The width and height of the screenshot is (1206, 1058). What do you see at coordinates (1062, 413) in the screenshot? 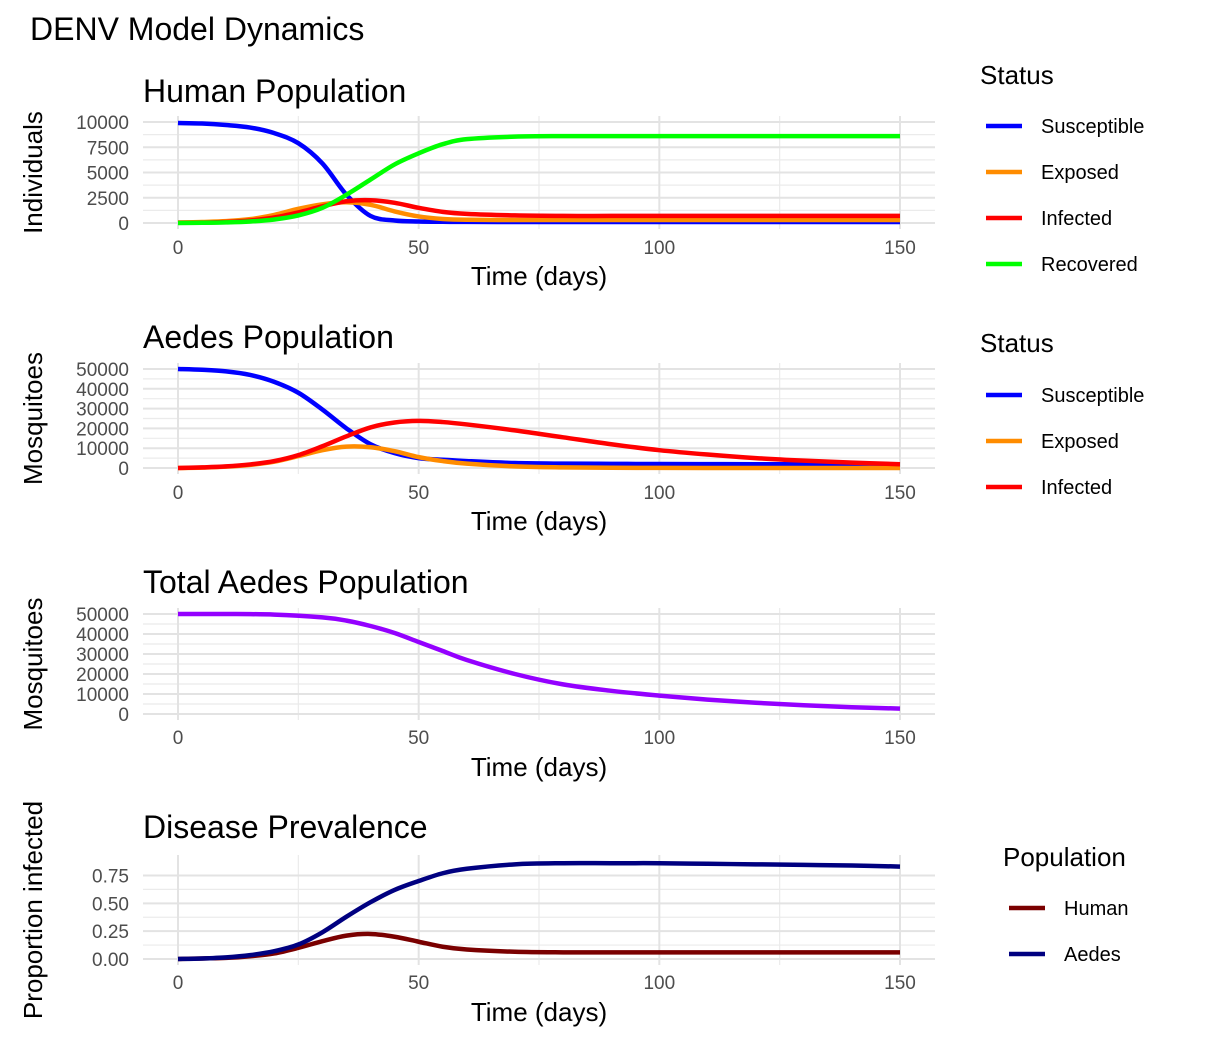
I see `legend: Status Susceptible Exposed Infected` at bounding box center [1062, 413].